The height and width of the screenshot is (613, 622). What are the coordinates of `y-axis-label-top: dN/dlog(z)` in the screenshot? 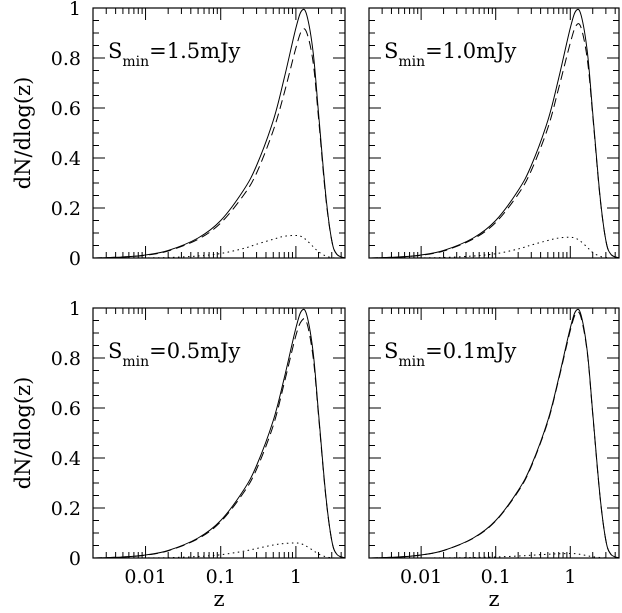 It's located at (23, 133).